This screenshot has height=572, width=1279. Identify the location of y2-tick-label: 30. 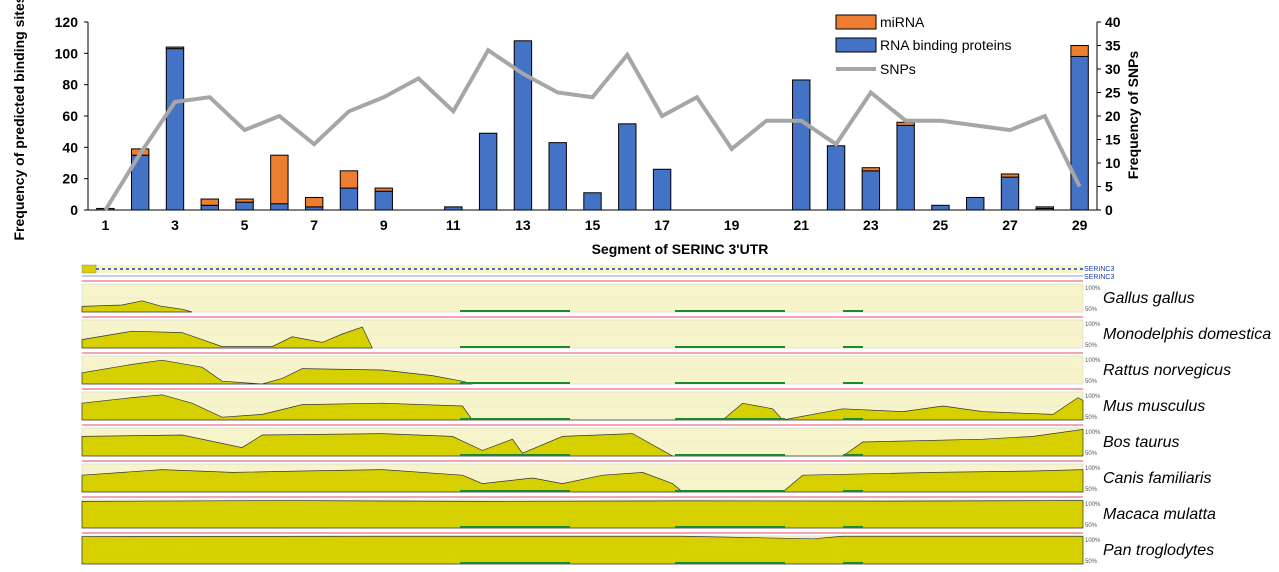
(1113, 69).